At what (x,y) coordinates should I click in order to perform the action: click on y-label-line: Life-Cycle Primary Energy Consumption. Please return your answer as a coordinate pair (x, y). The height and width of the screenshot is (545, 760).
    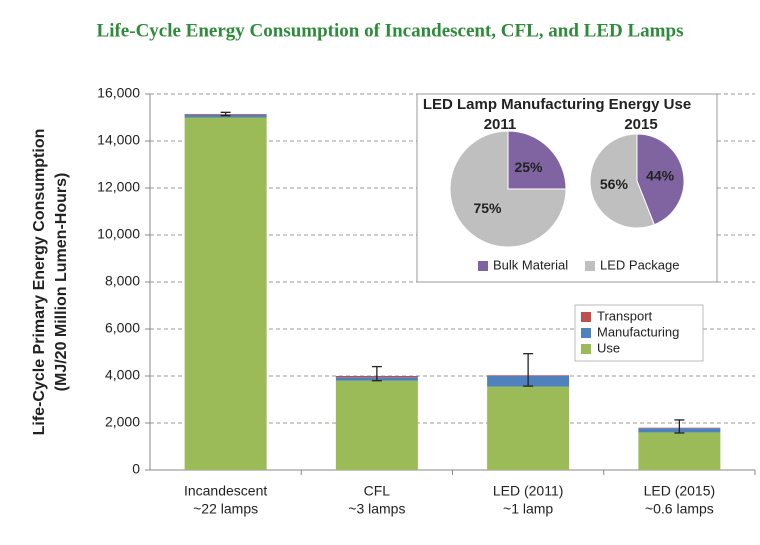
    Looking at the image, I should click on (39, 282).